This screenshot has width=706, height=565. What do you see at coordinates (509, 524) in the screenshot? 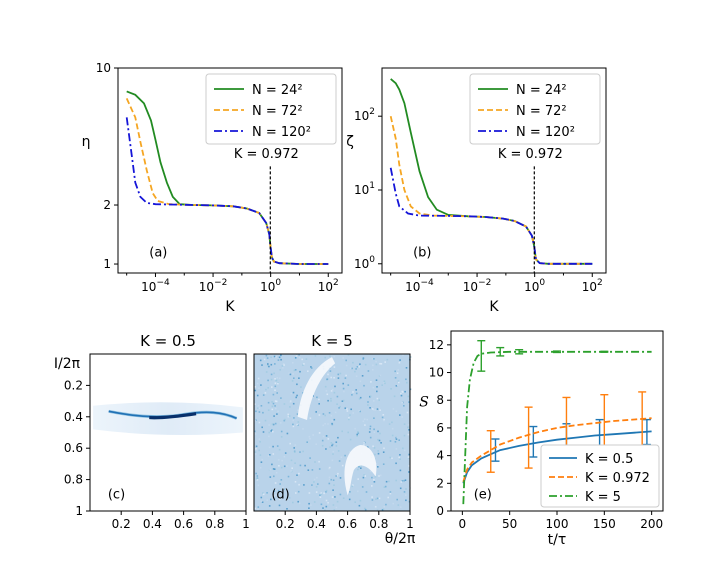
I see `x-tick-label: 50` at bounding box center [509, 524].